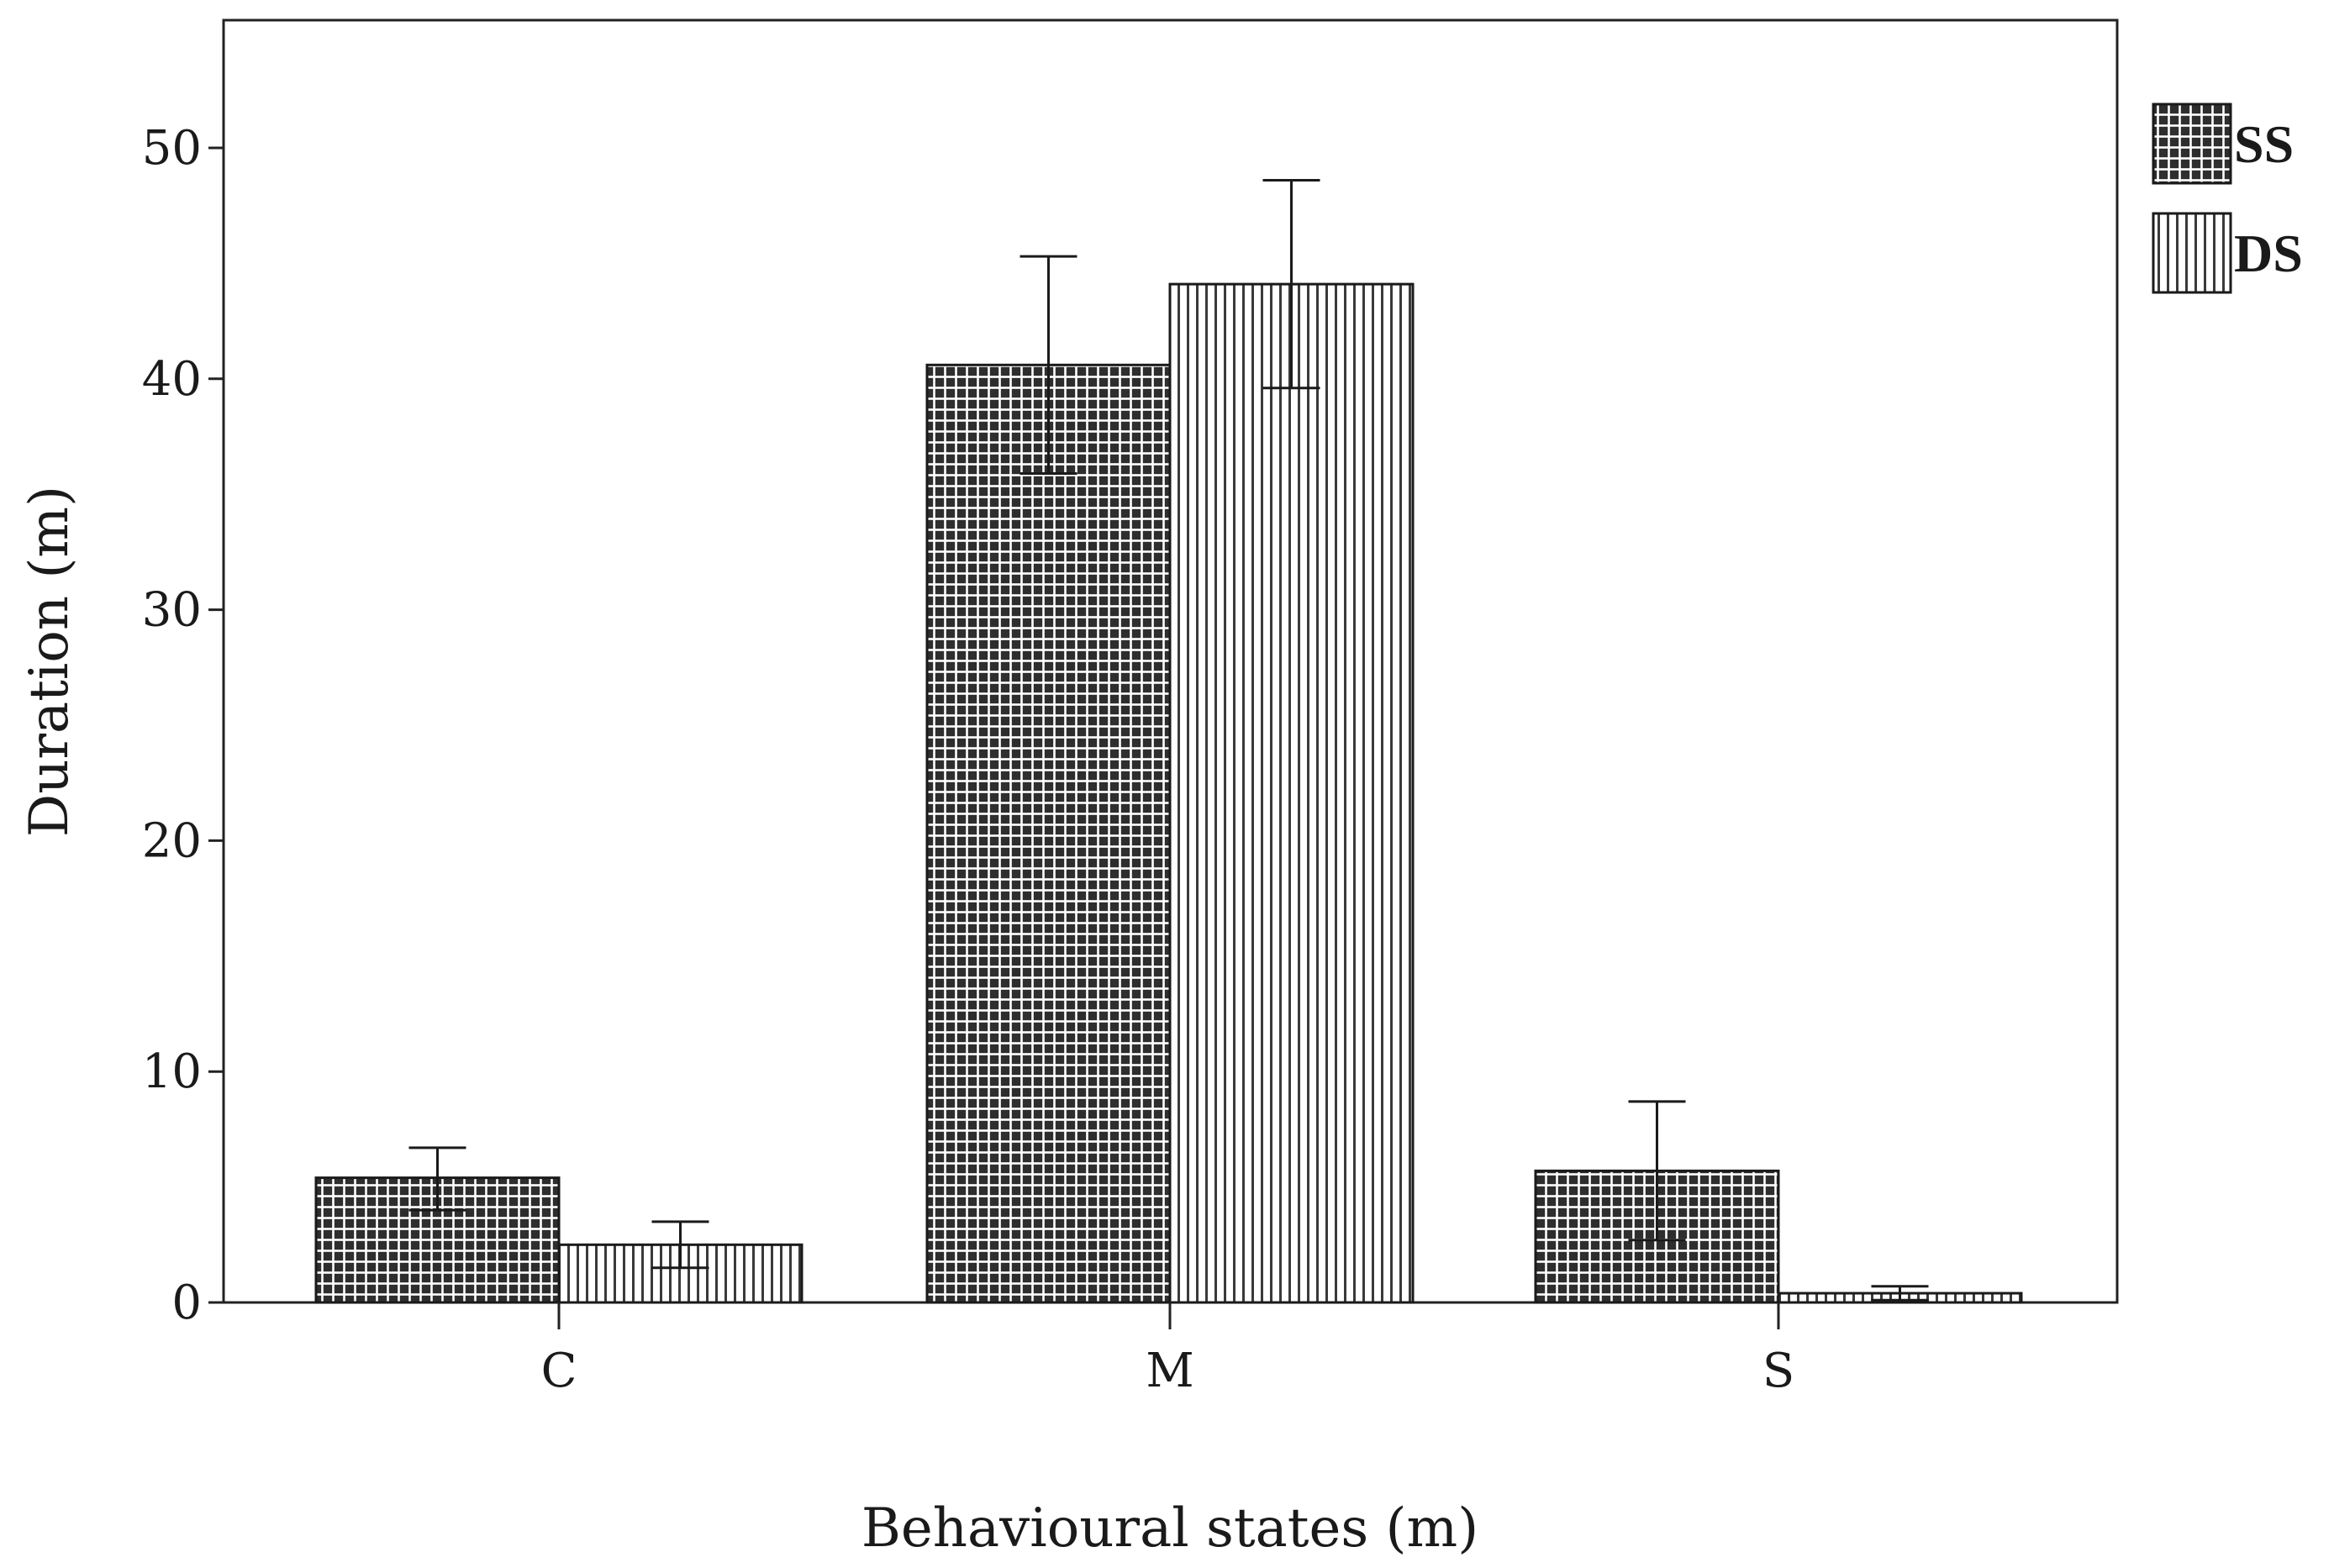 The width and height of the screenshot is (2334, 1568). I want to click on legend-item-ss: SS, so click(2223, 144).